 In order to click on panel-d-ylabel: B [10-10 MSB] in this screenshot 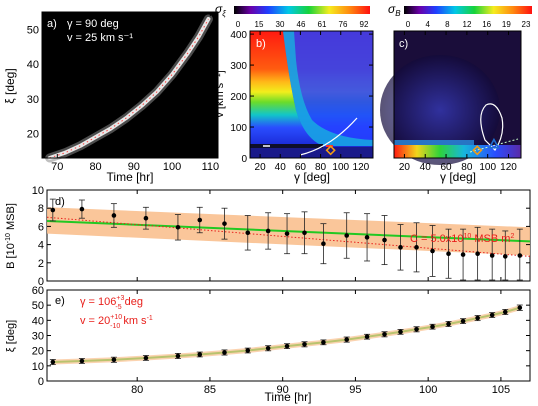, I will do `click(11, 236)`.